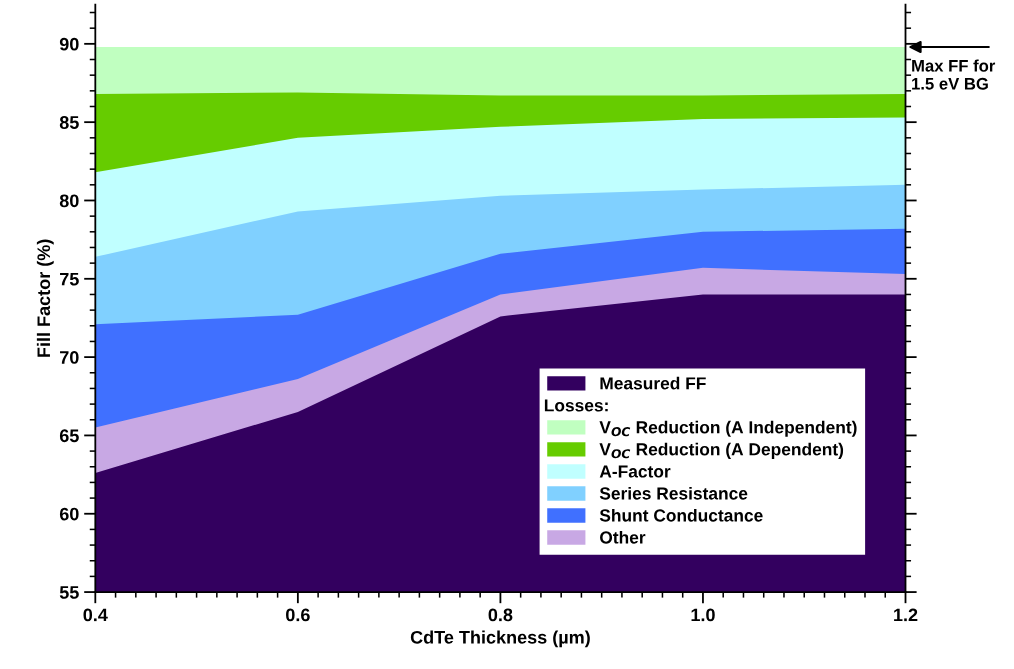  I want to click on y-tick-label: 65, so click(69, 436).